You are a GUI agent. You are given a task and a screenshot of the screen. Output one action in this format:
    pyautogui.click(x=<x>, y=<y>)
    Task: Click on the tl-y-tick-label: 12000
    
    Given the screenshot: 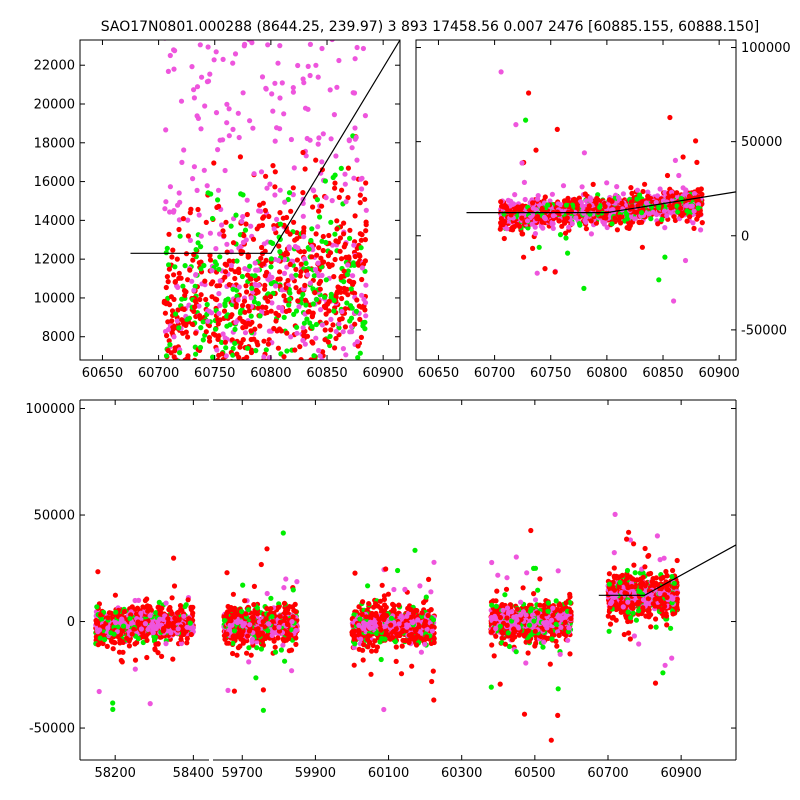 What is the action you would take?
    pyautogui.click(x=54, y=260)
    